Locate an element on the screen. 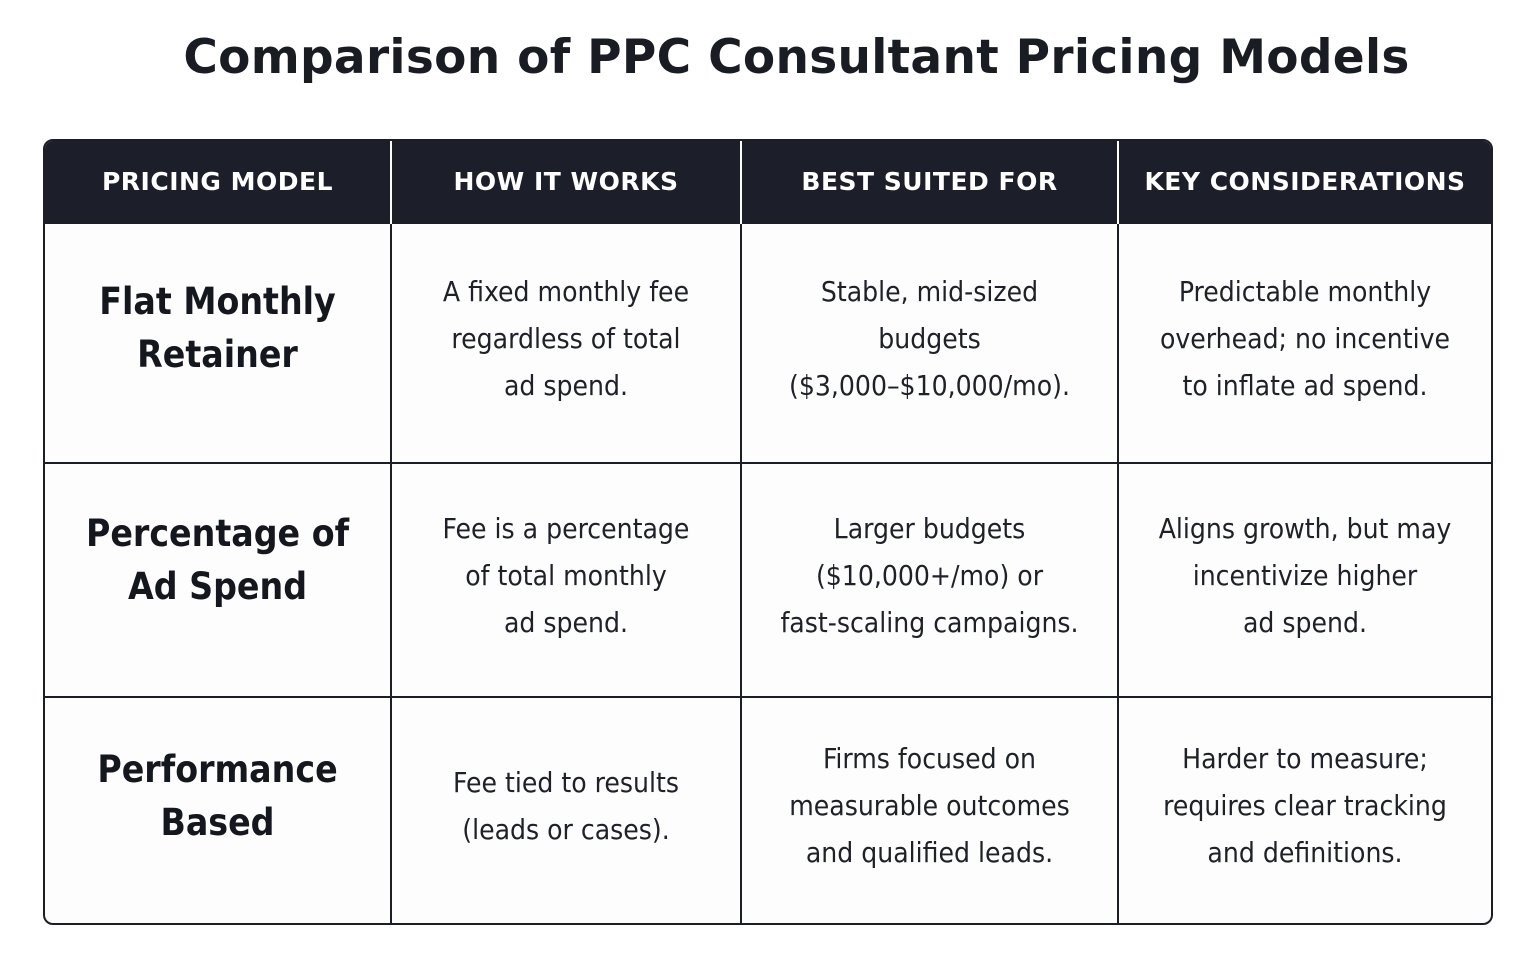 The height and width of the screenshot is (969, 1535). header-key-considerations: KEY CONSIDERATIONS is located at coordinates (1304, 182).